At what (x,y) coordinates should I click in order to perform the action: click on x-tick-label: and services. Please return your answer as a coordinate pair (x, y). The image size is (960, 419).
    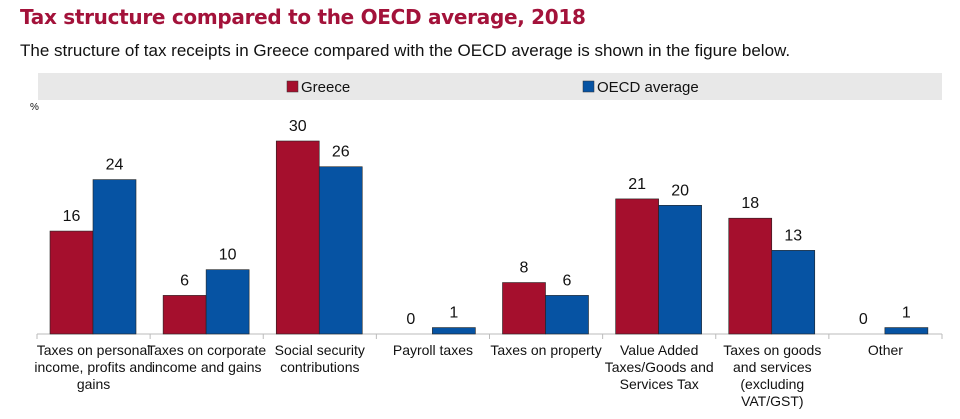
    Looking at the image, I should click on (772, 367).